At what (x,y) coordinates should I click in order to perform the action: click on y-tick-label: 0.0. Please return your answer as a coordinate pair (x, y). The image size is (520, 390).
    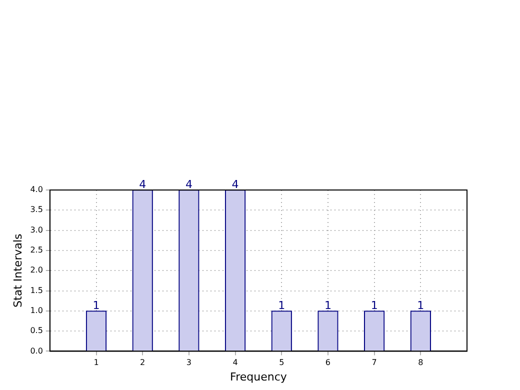
    Looking at the image, I should click on (36, 351).